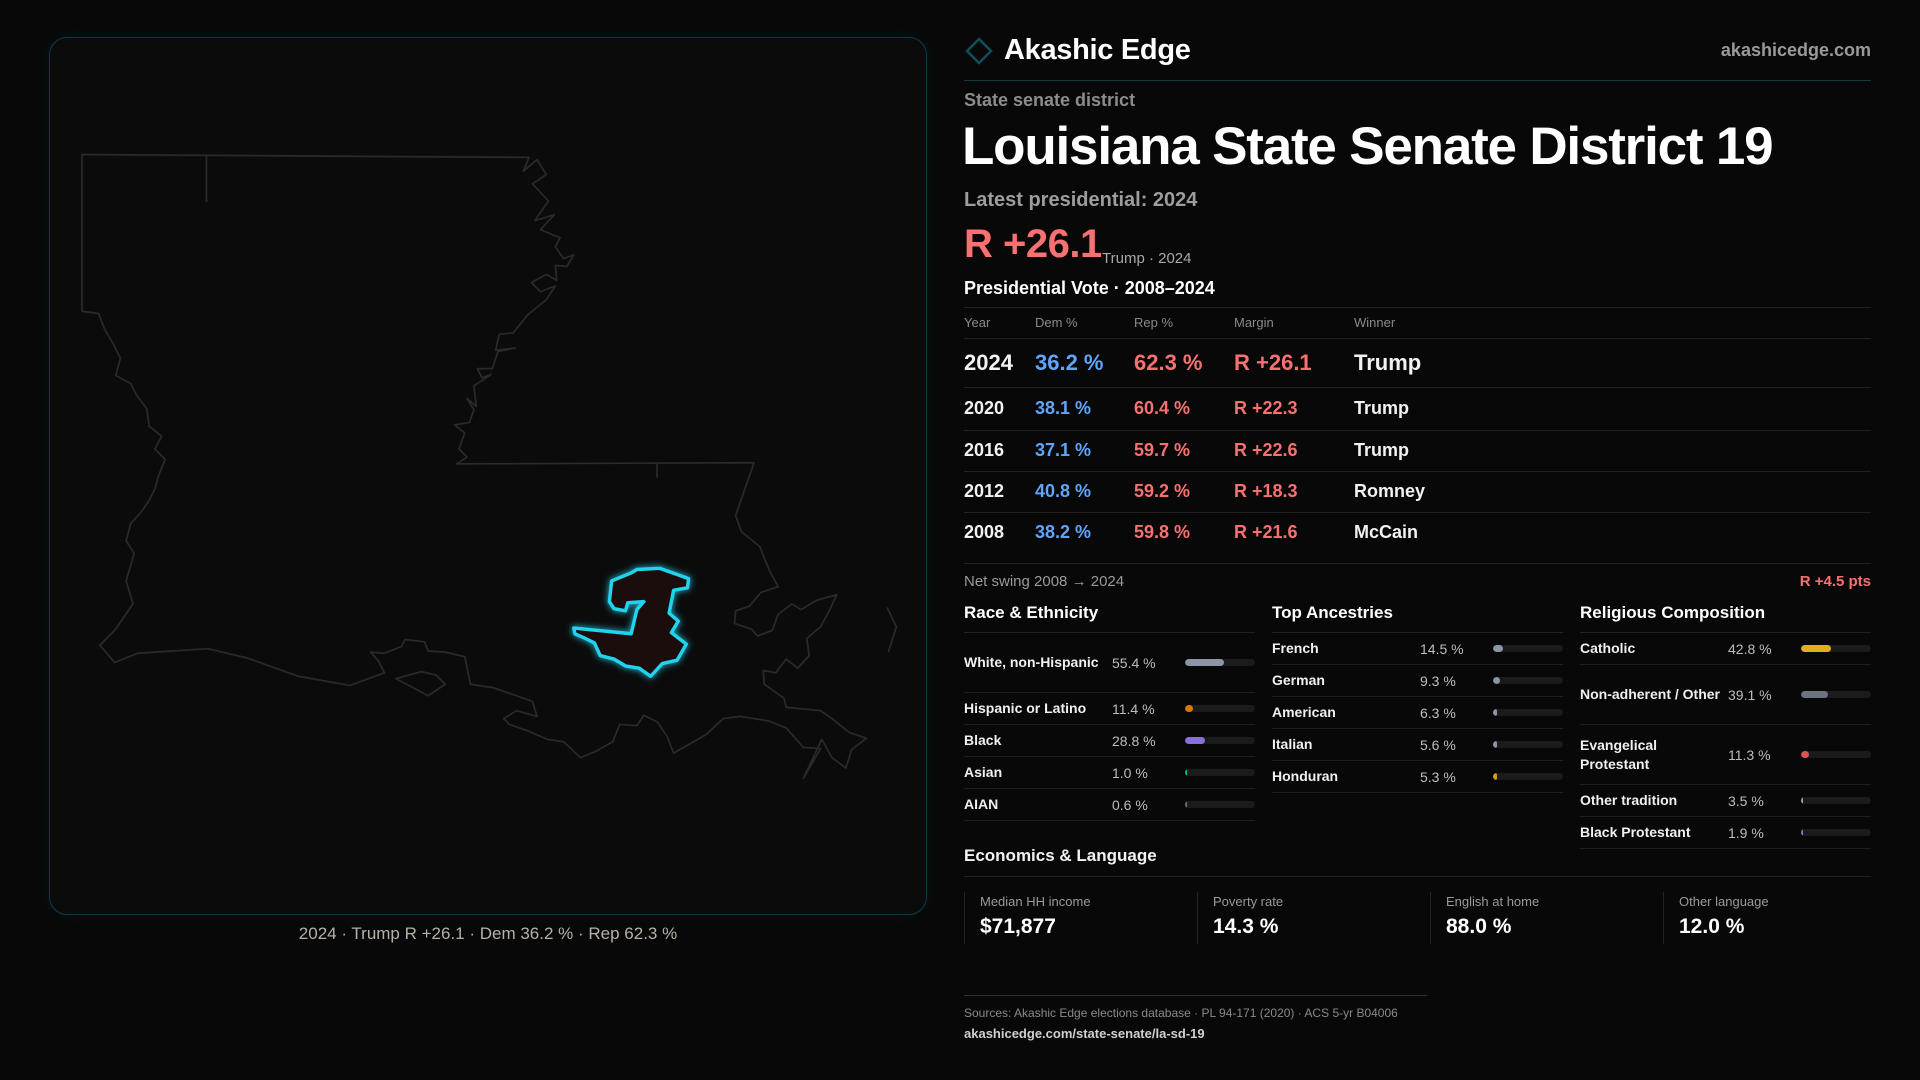  What do you see at coordinates (977, 322) in the screenshot?
I see `col-year: Year` at bounding box center [977, 322].